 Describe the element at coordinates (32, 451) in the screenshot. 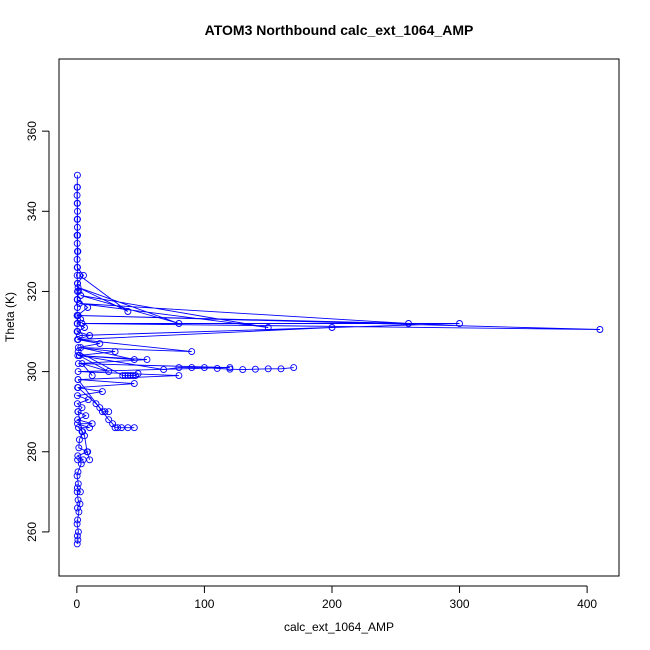

I see `y-tick-label: 280` at that location.